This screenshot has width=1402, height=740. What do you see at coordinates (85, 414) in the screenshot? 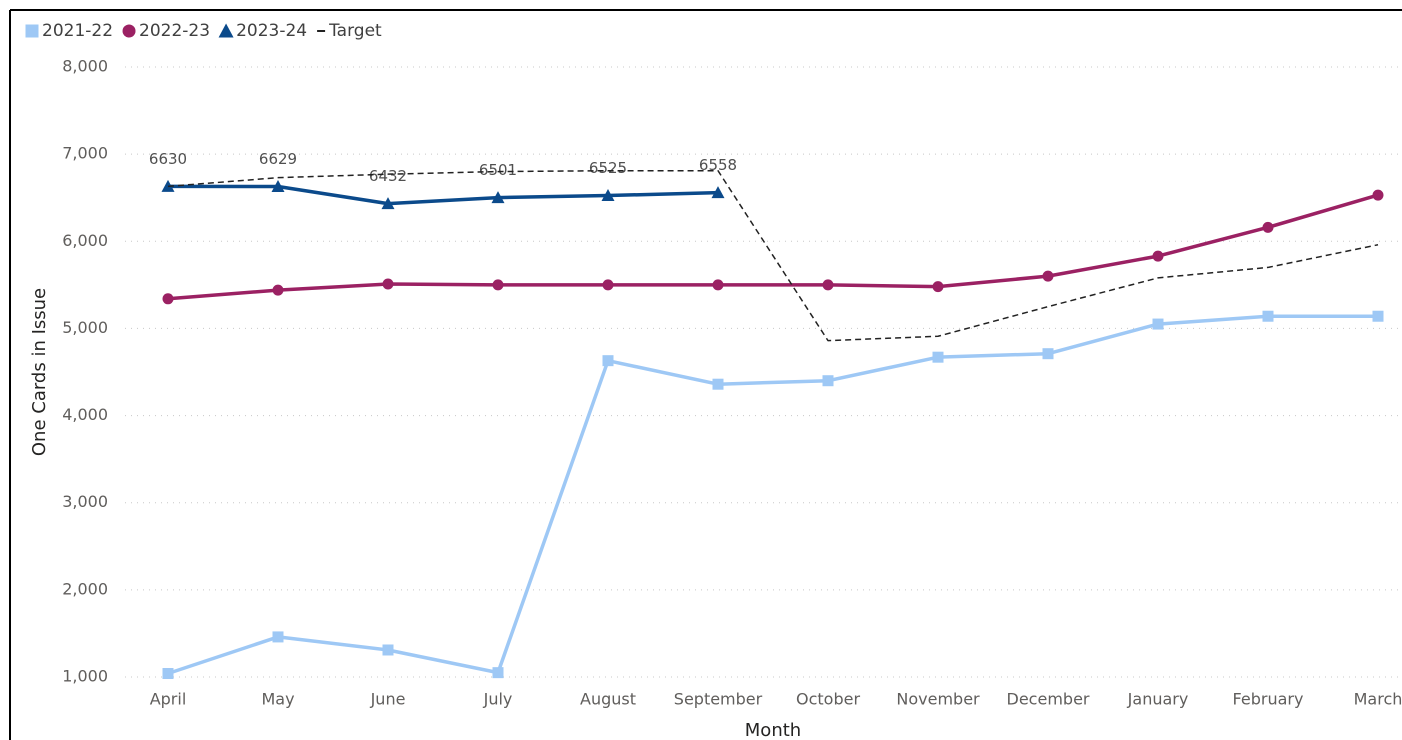
I see `y-tick-label: 4,000` at bounding box center [85, 414].